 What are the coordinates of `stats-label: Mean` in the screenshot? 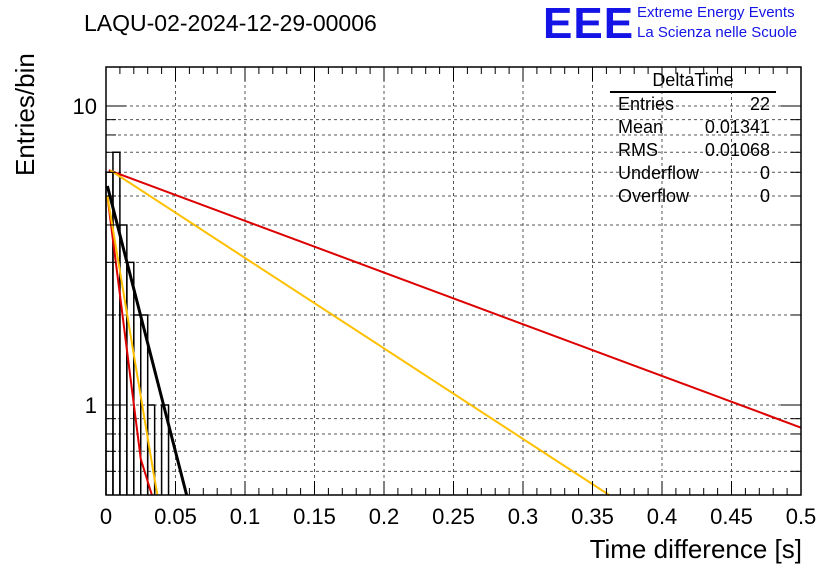 It's located at (641, 127).